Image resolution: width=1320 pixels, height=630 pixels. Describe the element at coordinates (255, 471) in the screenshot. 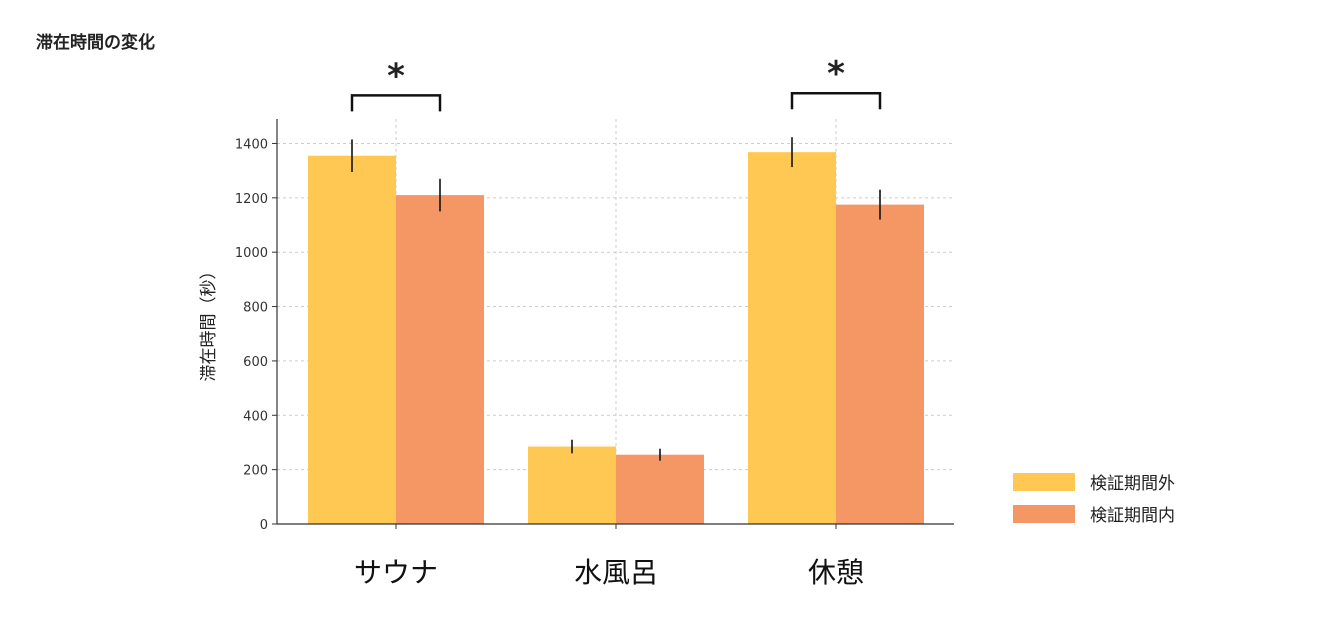

I see `y-tick-label: 200` at that location.